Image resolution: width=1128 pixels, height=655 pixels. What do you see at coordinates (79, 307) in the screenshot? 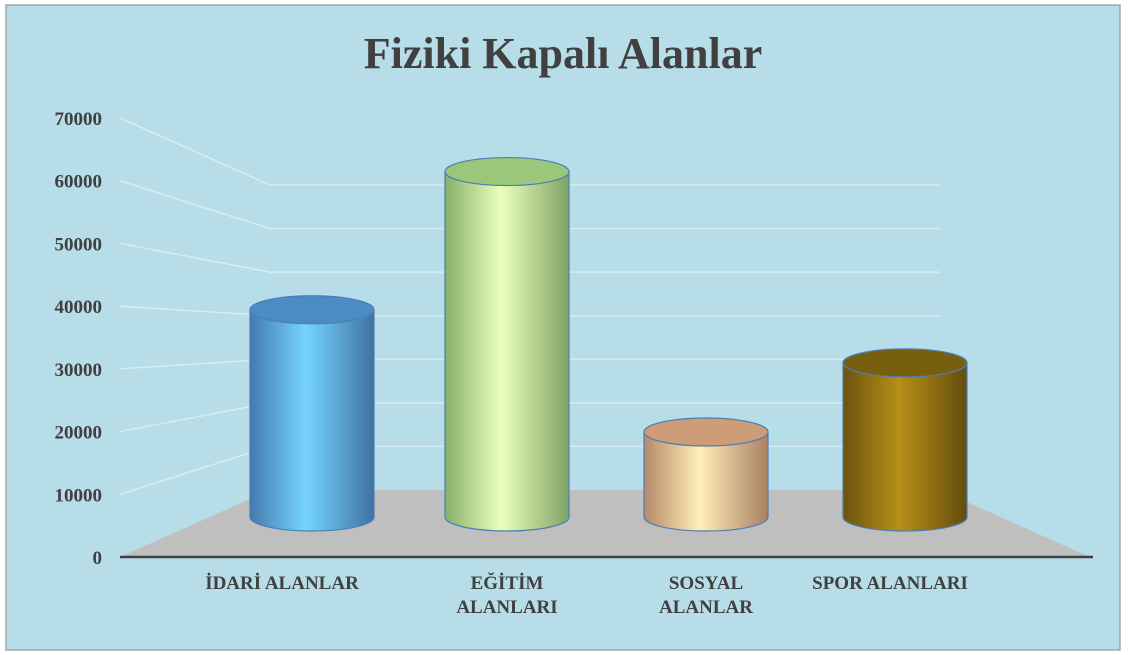
I see `y-tick-label: 40000` at bounding box center [79, 307].